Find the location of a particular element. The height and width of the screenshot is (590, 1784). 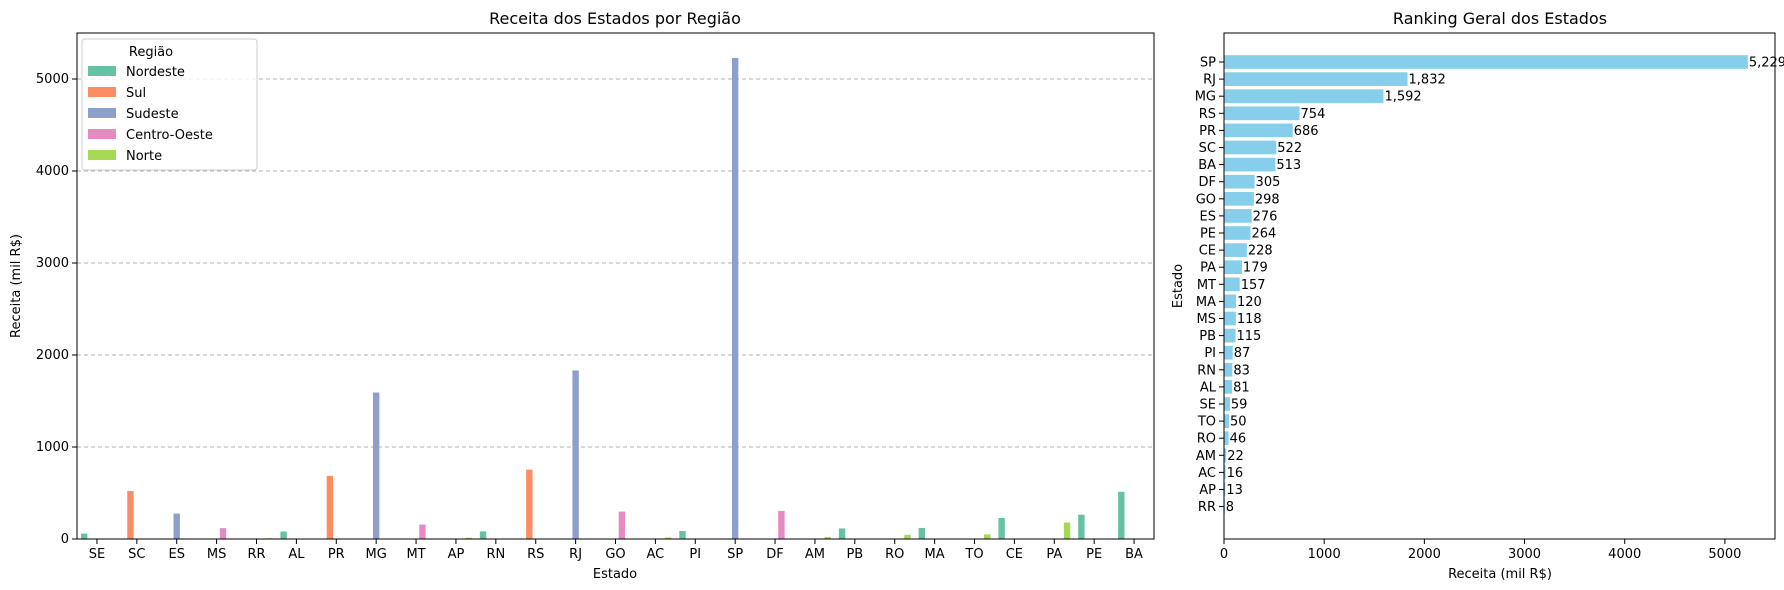

left-x-tick-label: BA is located at coordinates (1134, 554).